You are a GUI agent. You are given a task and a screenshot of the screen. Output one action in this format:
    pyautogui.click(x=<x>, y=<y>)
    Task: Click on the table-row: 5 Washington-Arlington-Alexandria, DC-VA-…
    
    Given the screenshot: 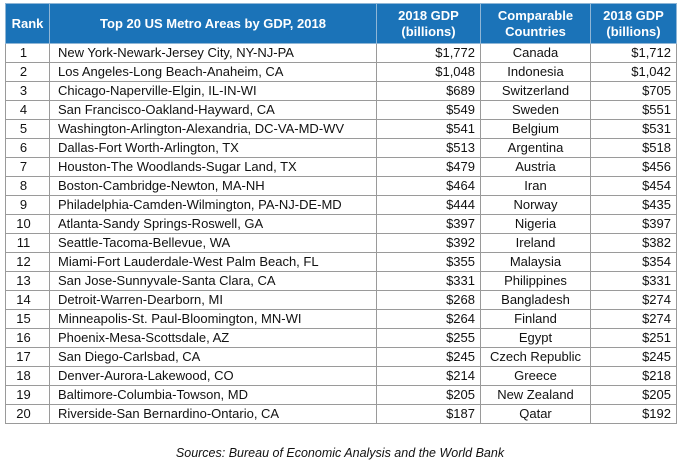 What is the action you would take?
    pyautogui.click(x=341, y=129)
    